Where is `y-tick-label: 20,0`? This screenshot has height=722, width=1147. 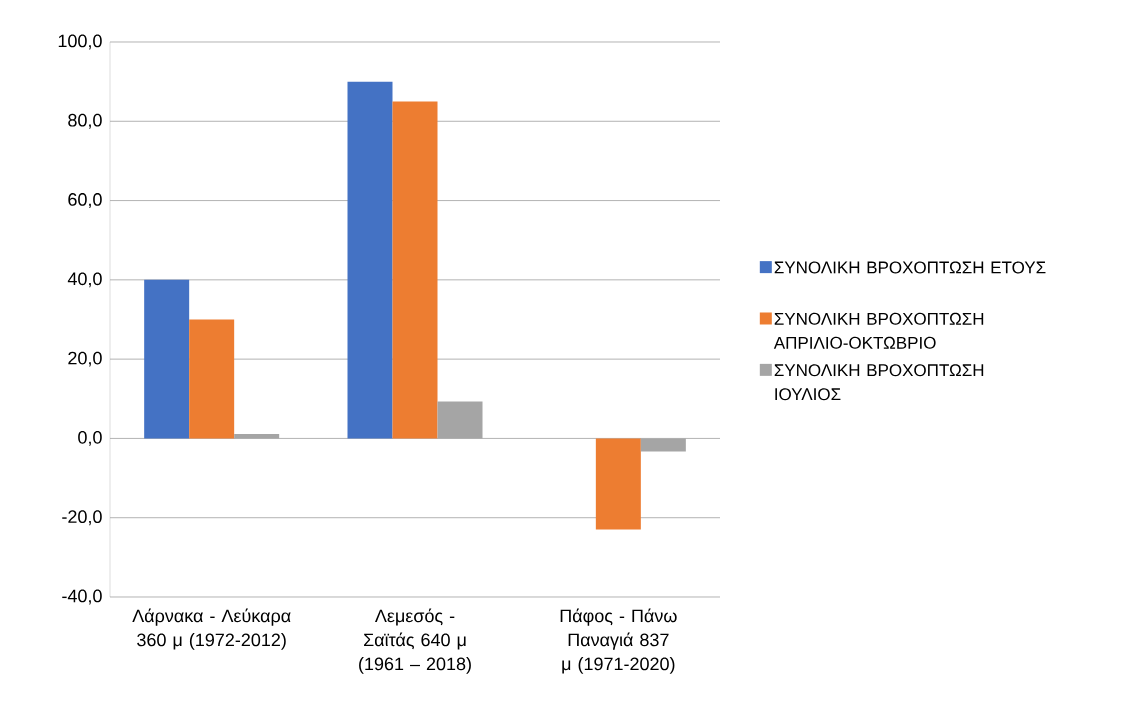
y-tick-label: 20,0 is located at coordinates (85, 359).